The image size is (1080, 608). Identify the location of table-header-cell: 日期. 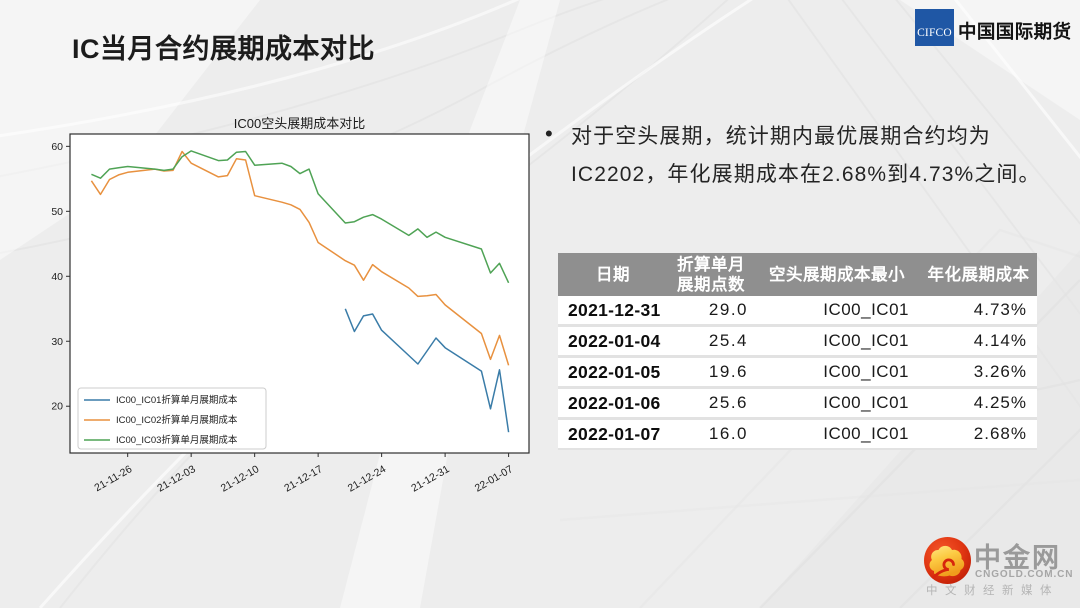
(613, 274).